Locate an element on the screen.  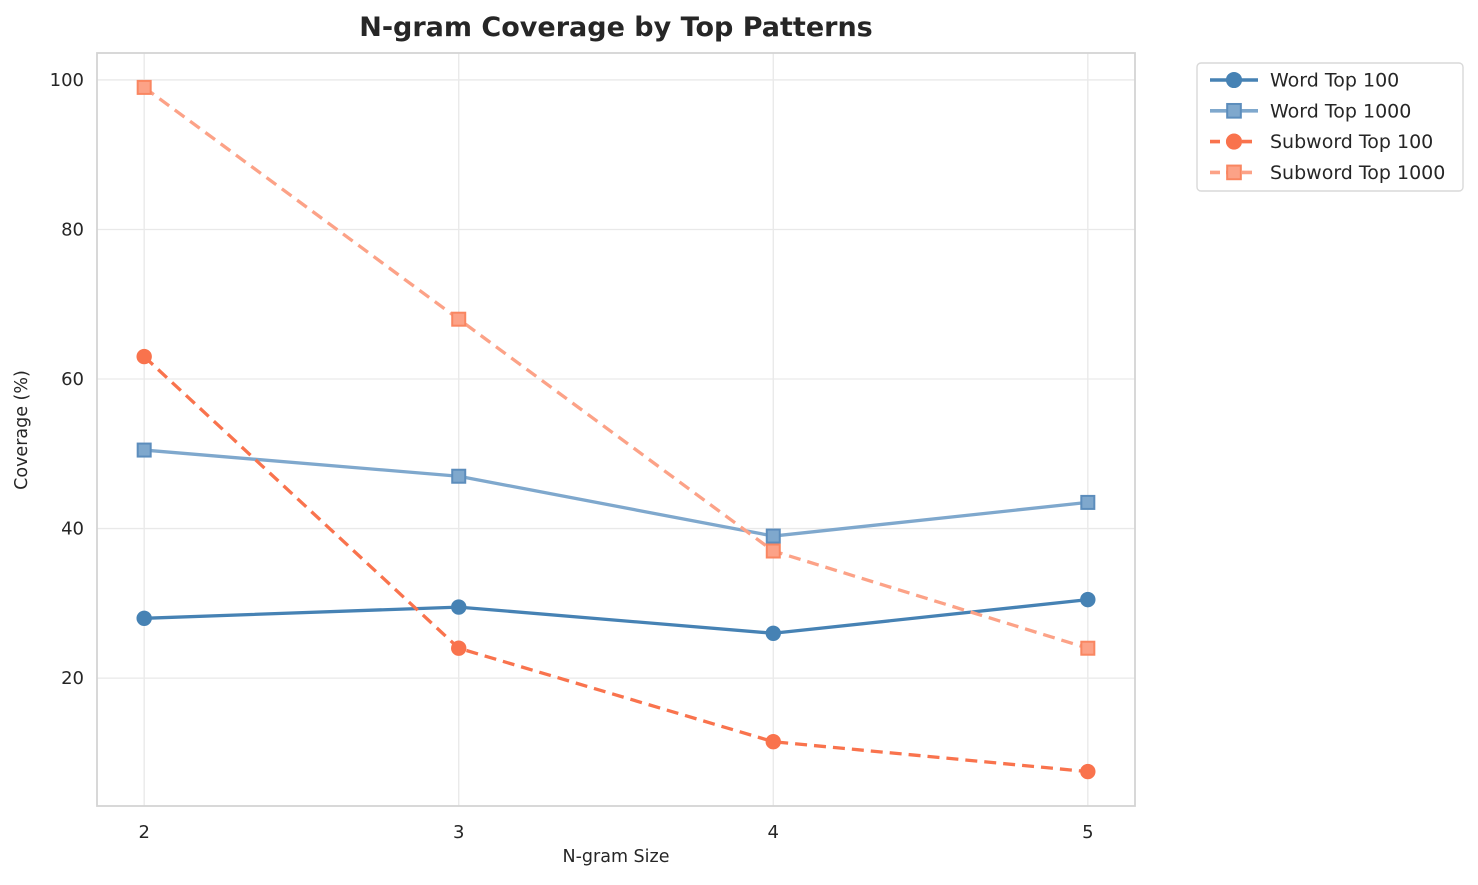
legend-item-label: Word Top 100 is located at coordinates (1334, 81).